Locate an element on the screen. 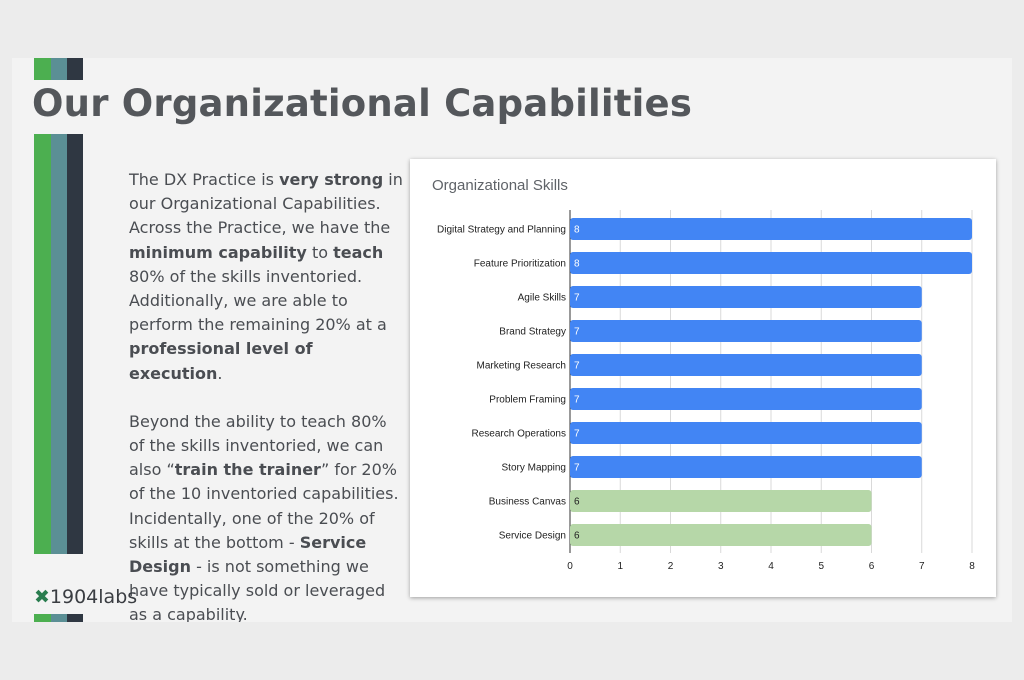 Image resolution: width=1024 pixels, height=680 pixels. category-label: Research Operations is located at coordinates (519, 434).